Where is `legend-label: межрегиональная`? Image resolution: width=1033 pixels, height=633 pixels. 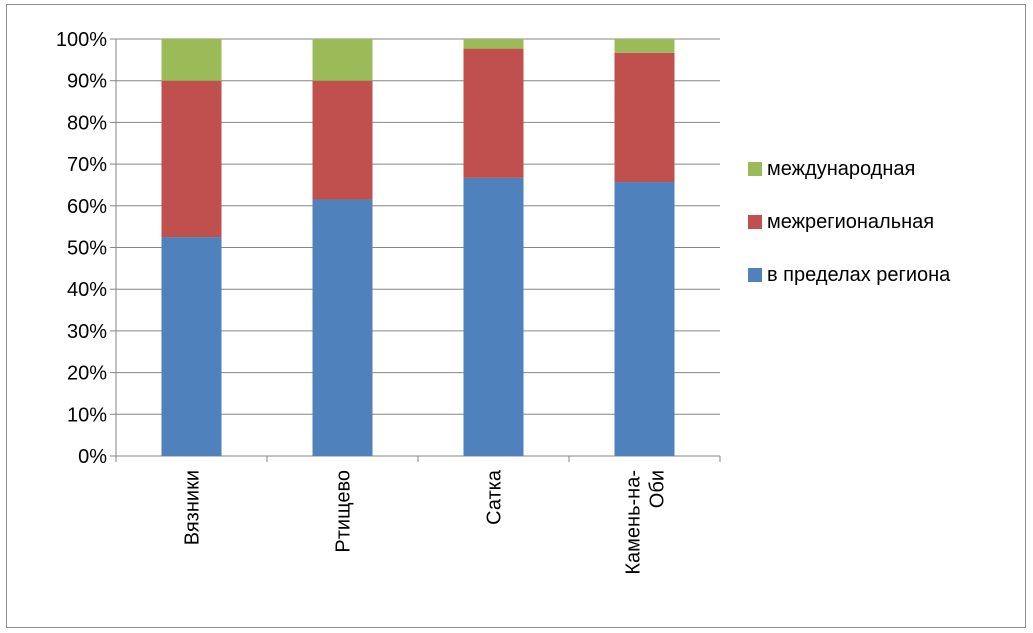
legend-label: межрегиональная is located at coordinates (850, 222).